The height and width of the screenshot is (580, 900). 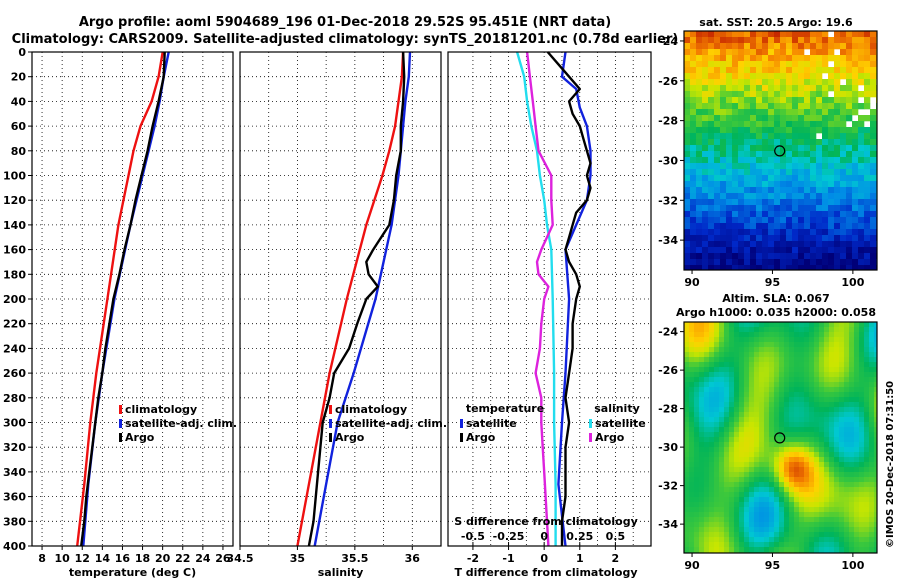 I want to click on sst-map-panel: 90 95 100-24-26-28-30-32-34, so click(x=768, y=159).